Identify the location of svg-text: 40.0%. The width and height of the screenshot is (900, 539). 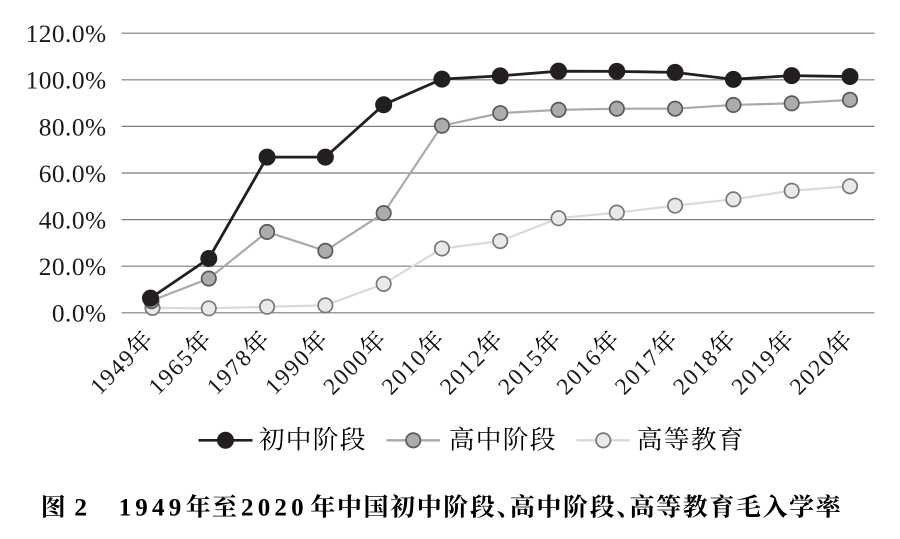
(73, 221).